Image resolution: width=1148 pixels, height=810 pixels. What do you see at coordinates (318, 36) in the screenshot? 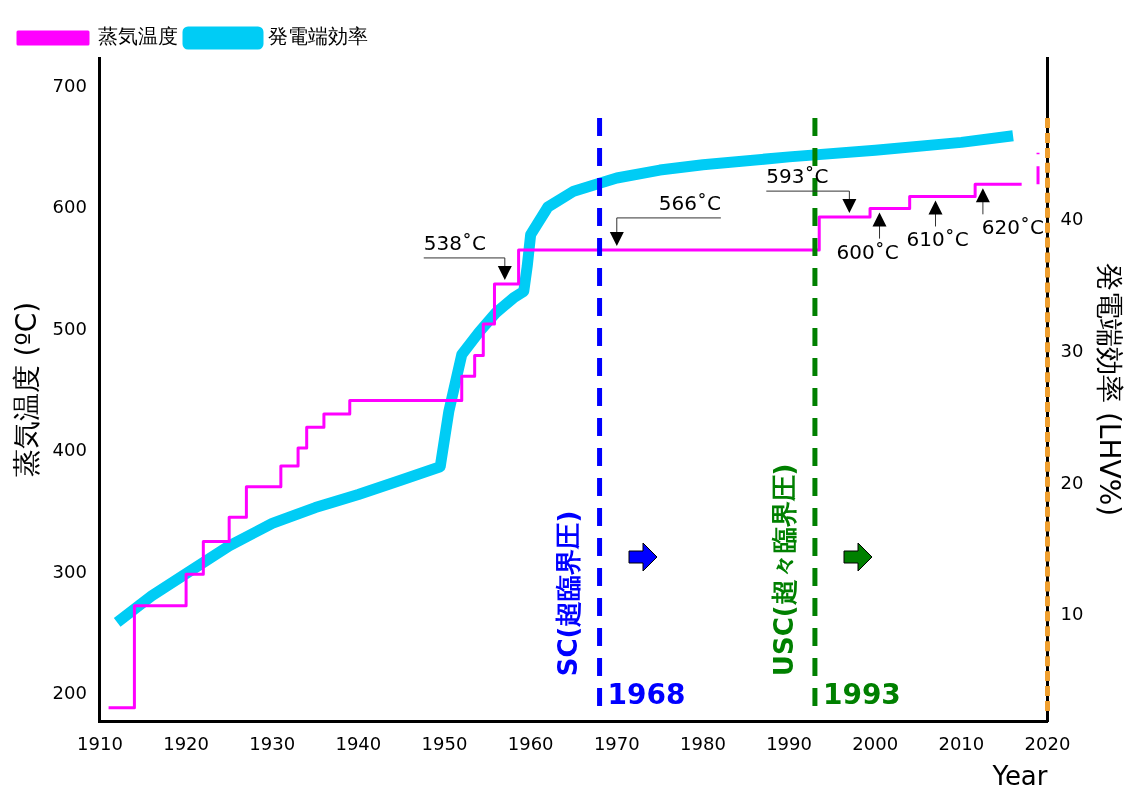
I see `legend-label: 発電端効率` at bounding box center [318, 36].